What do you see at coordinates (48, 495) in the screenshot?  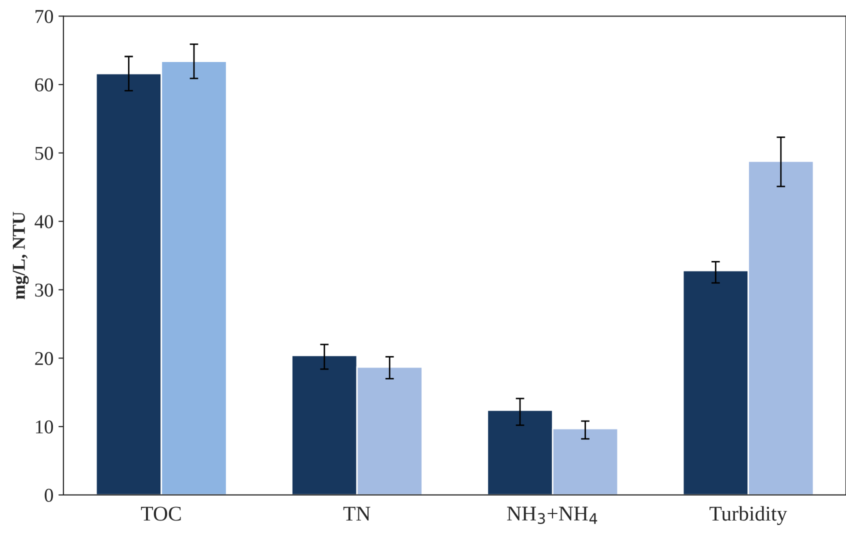 I see `y-tick-label: 0` at bounding box center [48, 495].